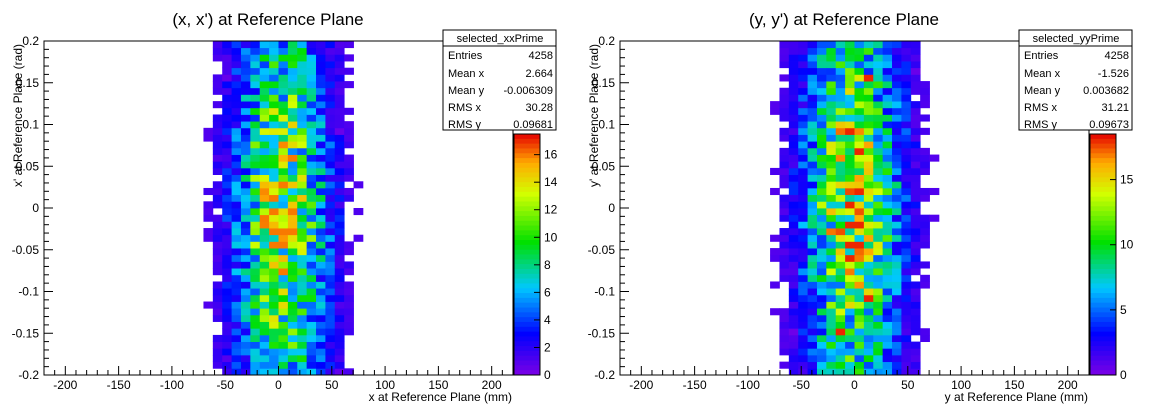 The image size is (1152, 414). Describe the element at coordinates (465, 108) in the screenshot. I see `stats-rms-x-label: RMS x` at that location.